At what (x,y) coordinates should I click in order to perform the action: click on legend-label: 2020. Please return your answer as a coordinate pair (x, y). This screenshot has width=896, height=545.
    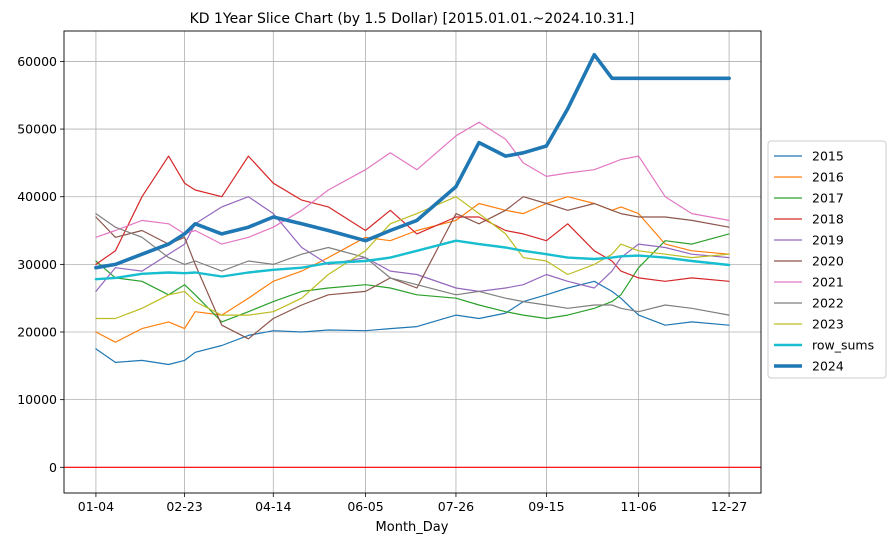
    Looking at the image, I should click on (828, 261).